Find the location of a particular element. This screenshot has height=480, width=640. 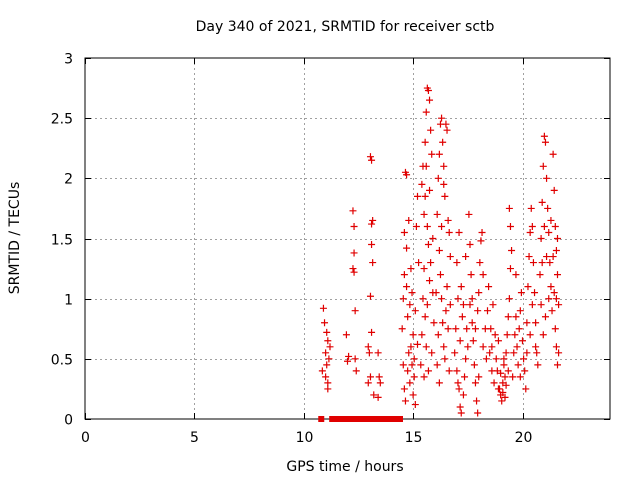

y-tick-label: 0.5 is located at coordinates (62, 361).